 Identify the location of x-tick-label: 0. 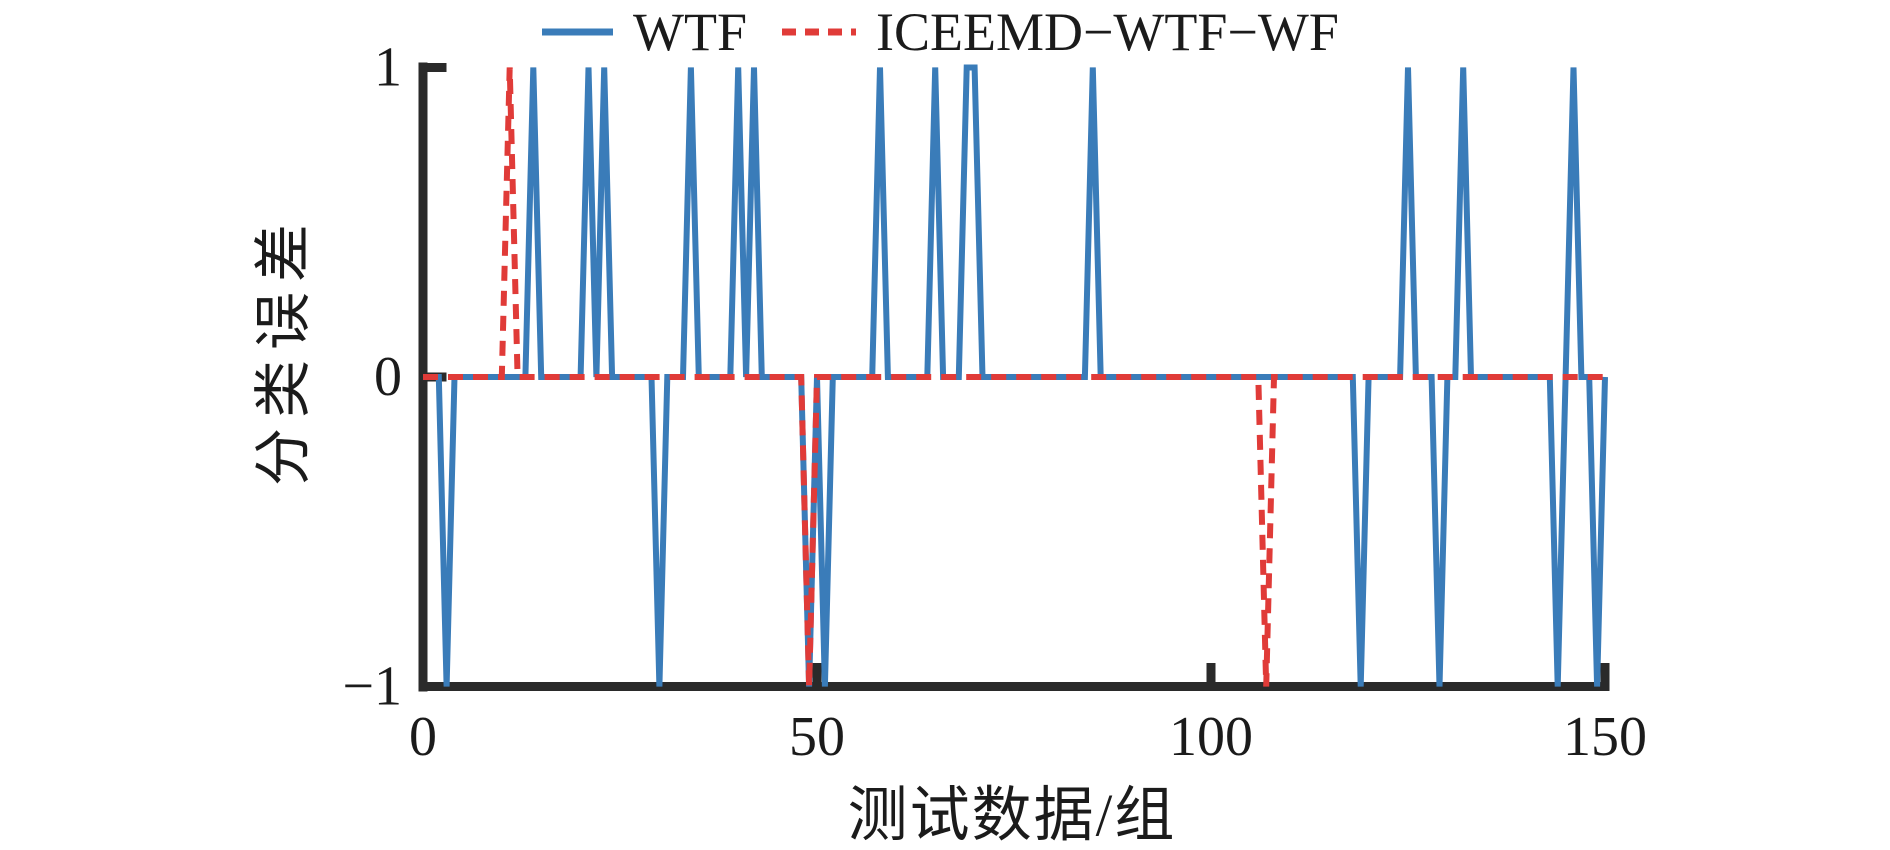
(423, 737).